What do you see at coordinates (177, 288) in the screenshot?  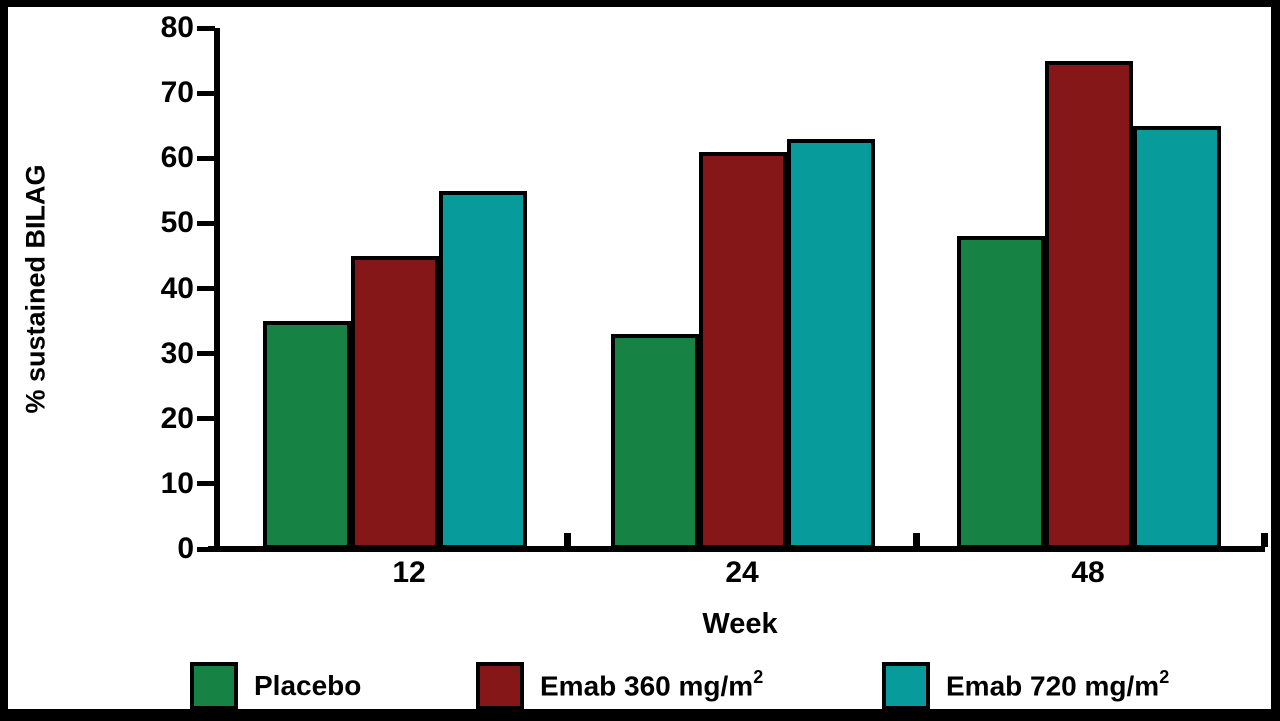 I see `y-tick-label: 40` at bounding box center [177, 288].